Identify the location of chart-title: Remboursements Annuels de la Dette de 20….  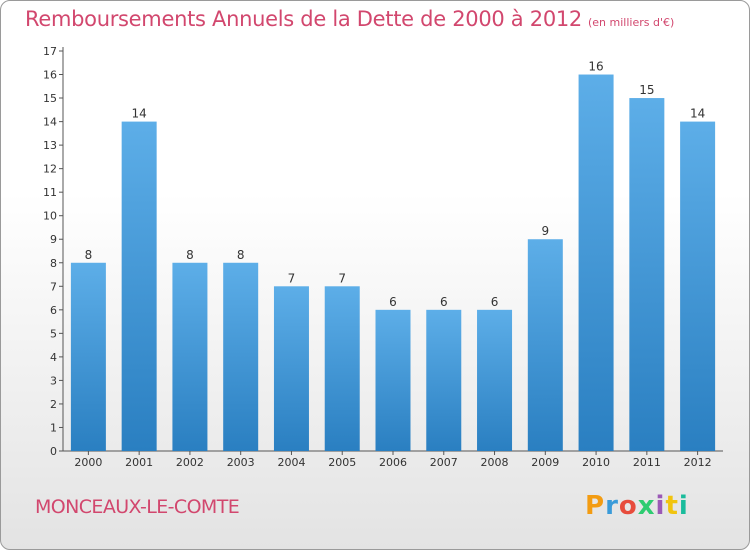
(303, 19).